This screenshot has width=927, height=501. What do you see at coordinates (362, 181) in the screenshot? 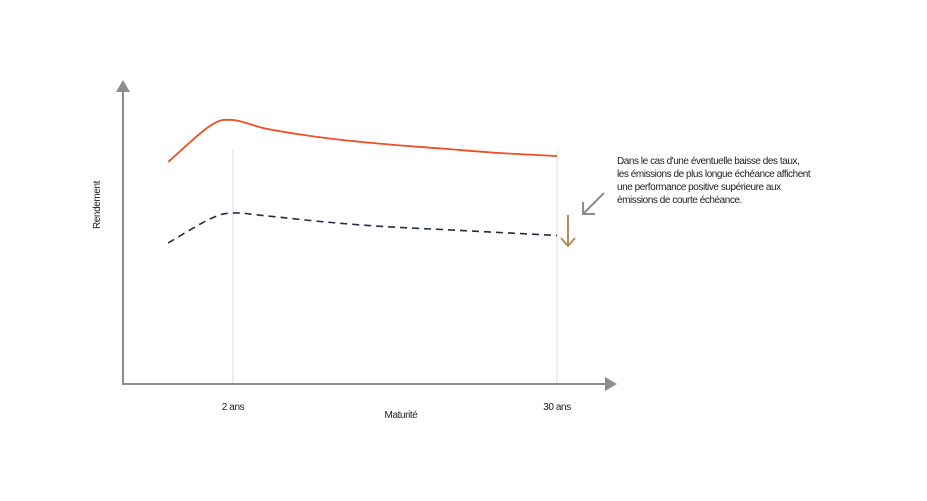
I see `series-layer` at bounding box center [362, 181].